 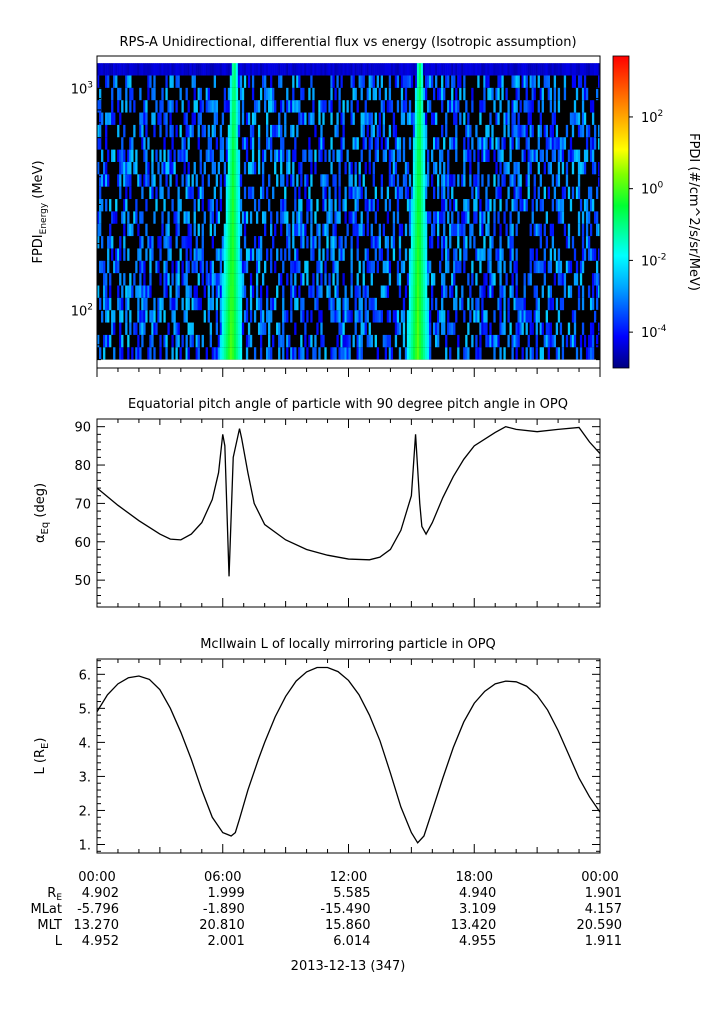 What do you see at coordinates (693, 212) in the screenshot?
I see `colorbar-label: FPDI (#/cm^2/s/sr/MeV)` at bounding box center [693, 212].